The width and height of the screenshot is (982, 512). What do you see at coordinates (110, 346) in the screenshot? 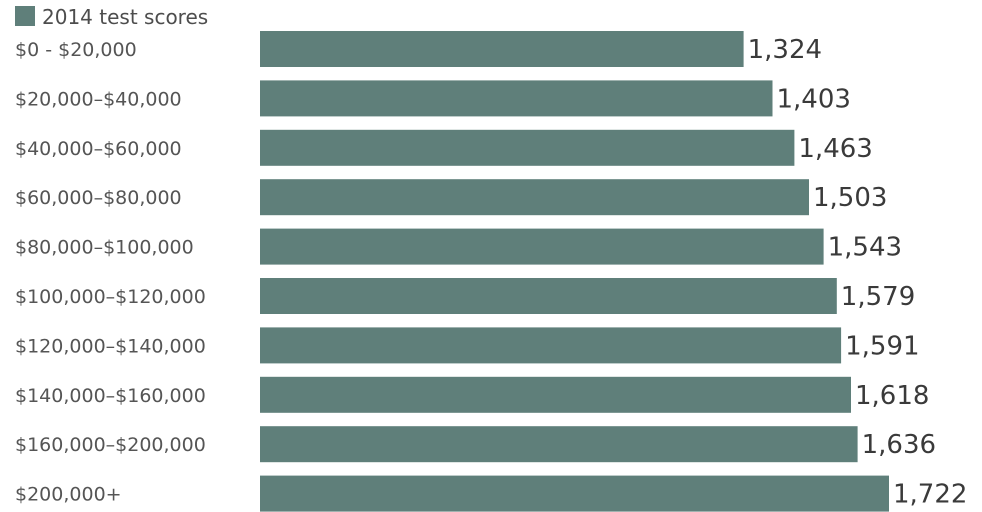
I see `category-label-120-000-140-000: $120,000–$140,000` at bounding box center [110, 346].